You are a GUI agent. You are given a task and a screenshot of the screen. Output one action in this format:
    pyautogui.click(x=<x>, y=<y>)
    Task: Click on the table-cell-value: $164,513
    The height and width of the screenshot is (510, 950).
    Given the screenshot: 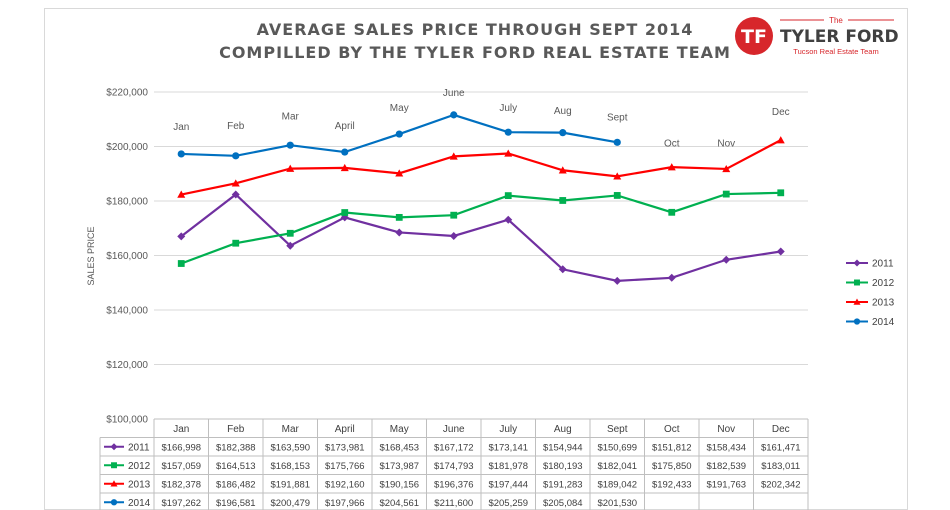 What is the action you would take?
    pyautogui.click(x=236, y=466)
    